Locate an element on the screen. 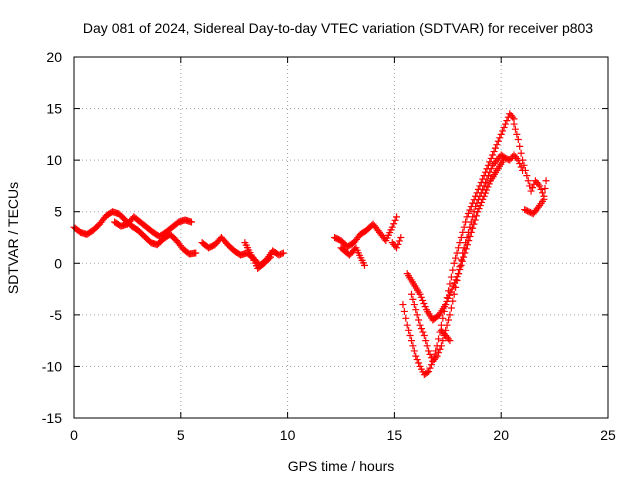  x-tick-label: 20 is located at coordinates (501, 435).